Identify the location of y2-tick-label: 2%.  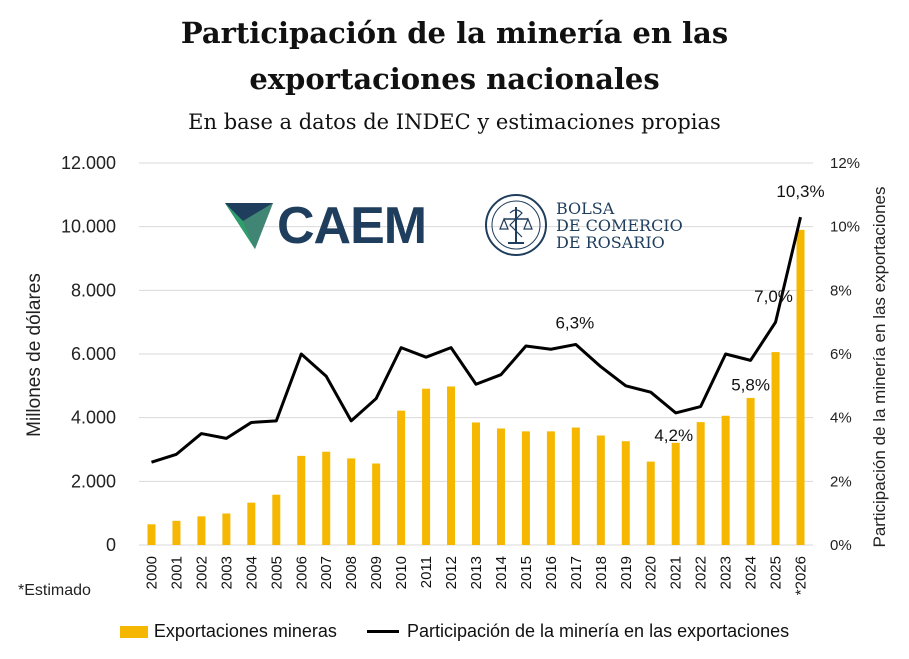
(841, 481).